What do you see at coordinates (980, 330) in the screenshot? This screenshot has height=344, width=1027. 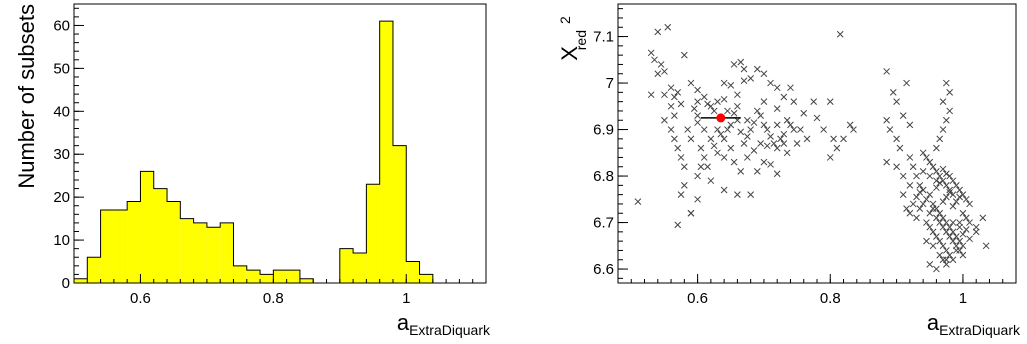 I see `scatter-x-axis-label-subscript: ExtraDiquark` at bounding box center [980, 330].